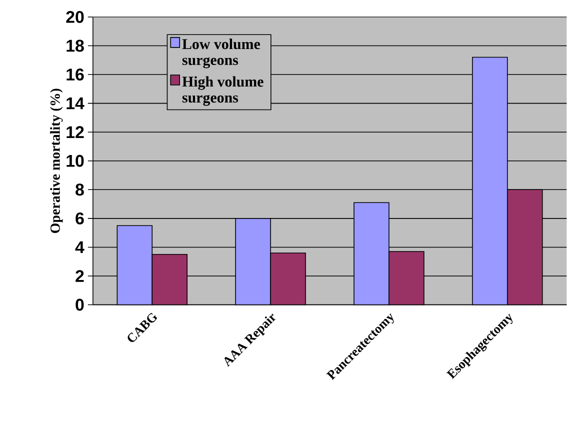 This screenshot has width=567, height=448. What do you see at coordinates (80, 218) in the screenshot?
I see `y-tick-label: 6` at bounding box center [80, 218].